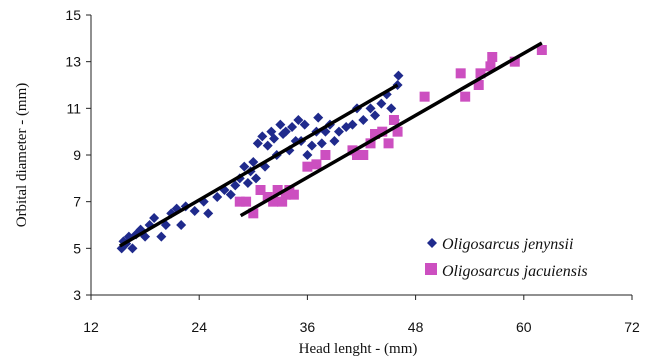 This screenshot has height=358, width=661. I want to click on y-tick-label: 7, so click(77, 202).